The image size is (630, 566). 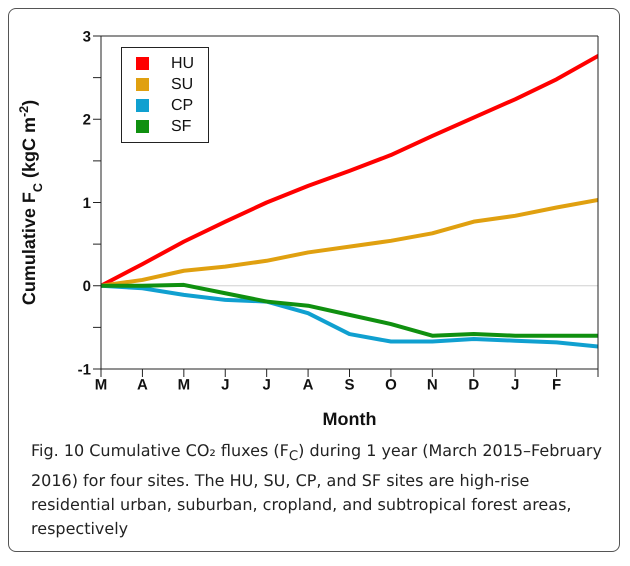 What do you see at coordinates (391, 385) in the screenshot?
I see `x-tick-label: O` at bounding box center [391, 385].